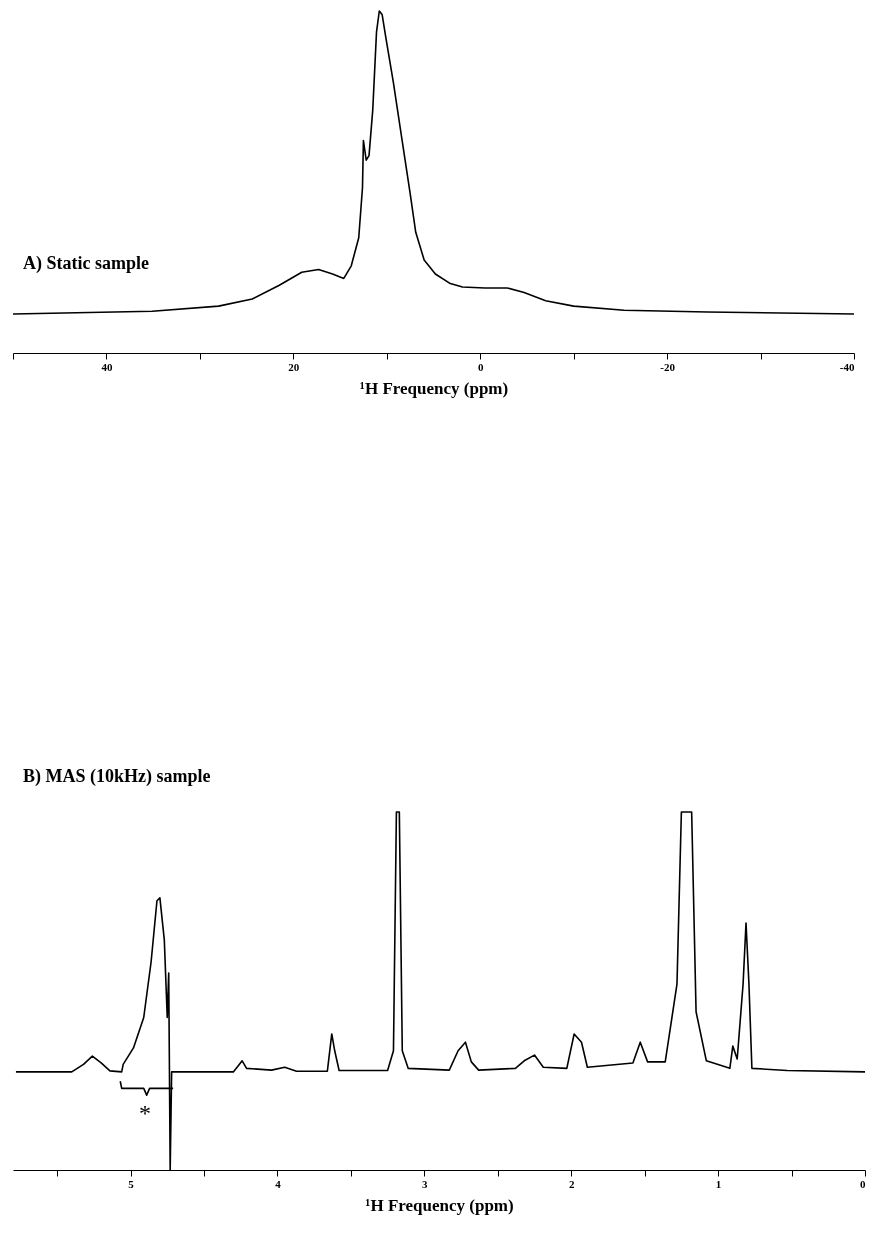 This screenshot has width=877, height=1252. I want to click on x-tick-label: -20, so click(668, 366).